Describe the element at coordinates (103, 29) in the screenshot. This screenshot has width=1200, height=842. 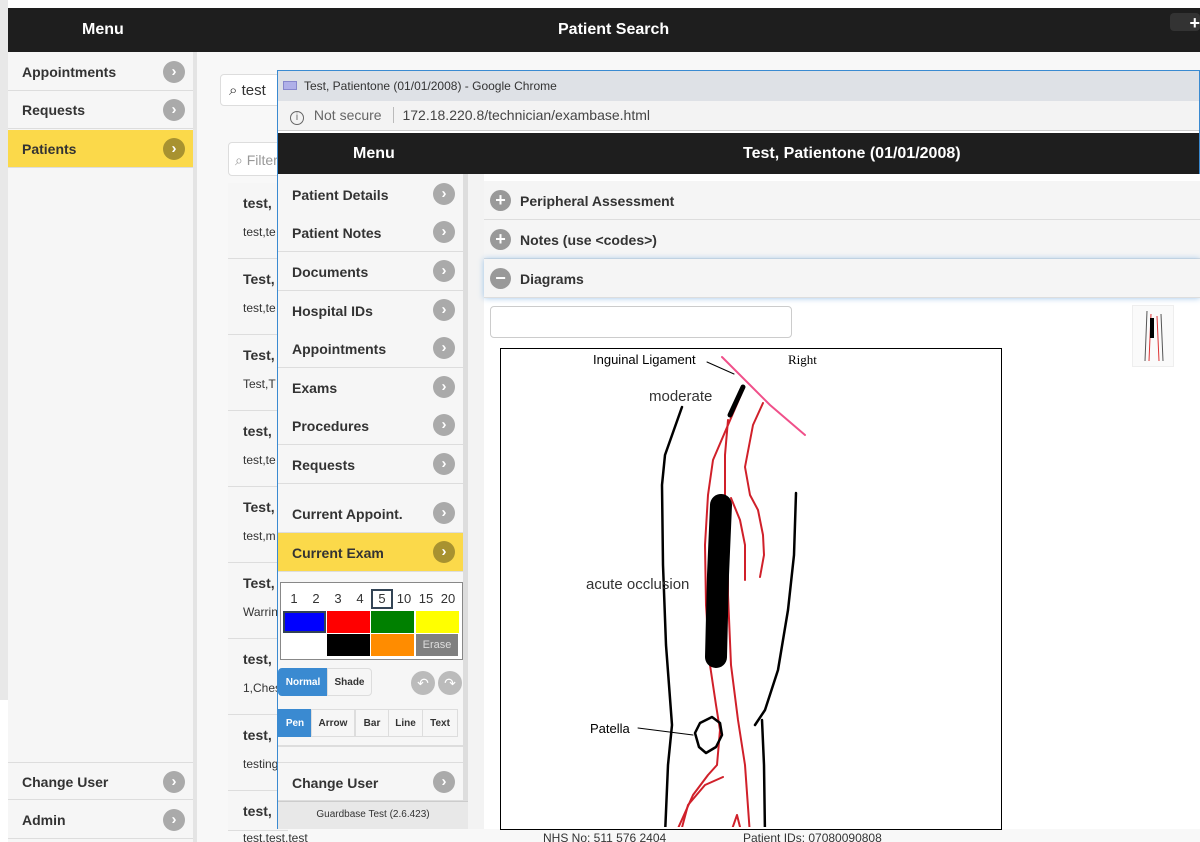
I see `outer-menu-title: Menu` at that location.